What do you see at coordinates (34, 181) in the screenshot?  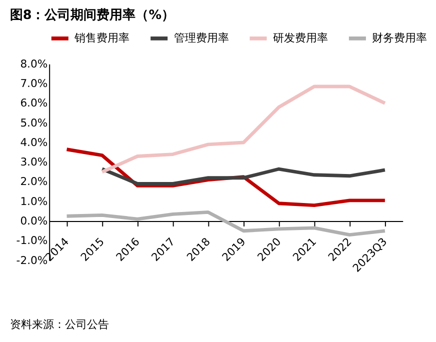 I see `y-tick-label: 2.0%` at bounding box center [34, 181].